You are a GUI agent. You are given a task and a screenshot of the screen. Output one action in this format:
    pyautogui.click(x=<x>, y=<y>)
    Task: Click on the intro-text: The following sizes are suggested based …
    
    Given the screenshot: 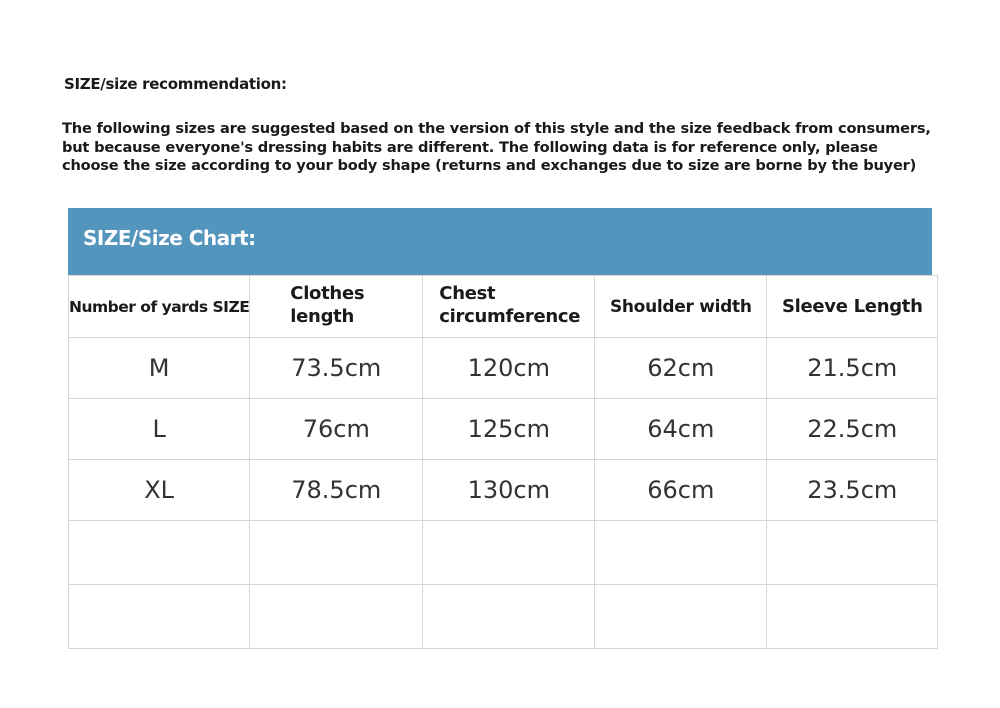 What is the action you would take?
    pyautogui.click(x=512, y=148)
    